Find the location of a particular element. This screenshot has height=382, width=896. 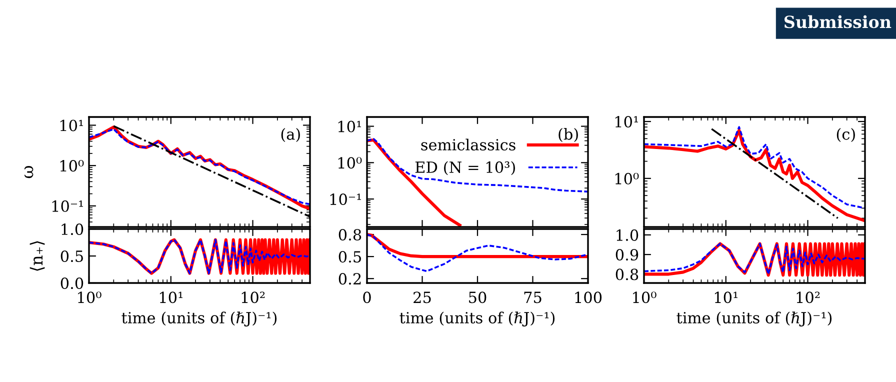

x-tick-label: 25 is located at coordinates (422, 298).